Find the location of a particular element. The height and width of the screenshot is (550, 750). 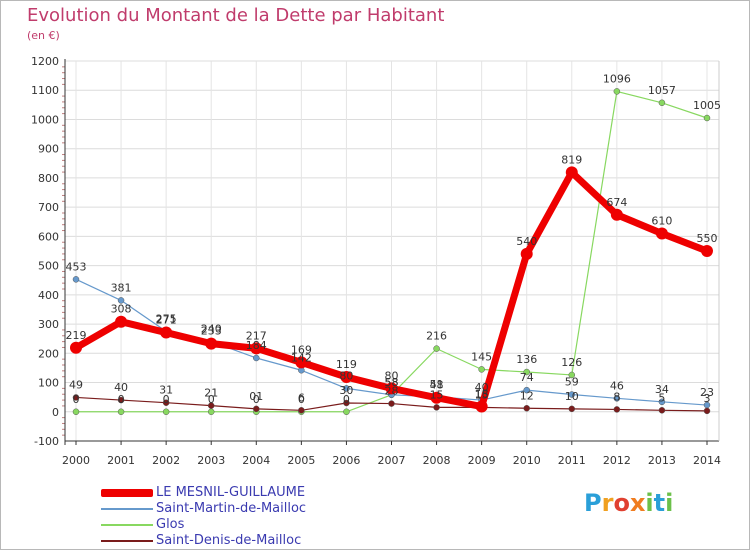

data-label: 21 is located at coordinates (211, 393).